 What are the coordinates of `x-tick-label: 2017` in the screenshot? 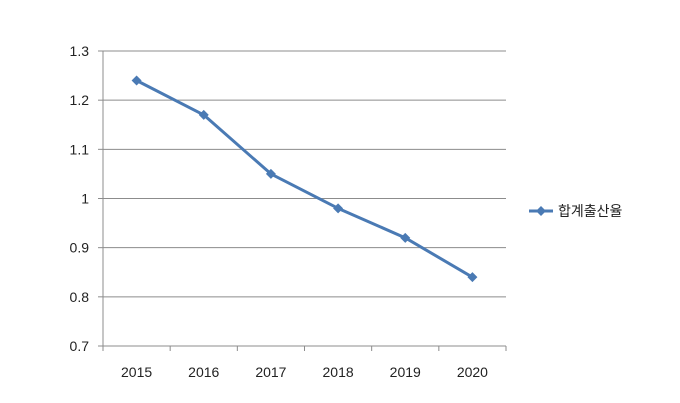 It's located at (270, 372).